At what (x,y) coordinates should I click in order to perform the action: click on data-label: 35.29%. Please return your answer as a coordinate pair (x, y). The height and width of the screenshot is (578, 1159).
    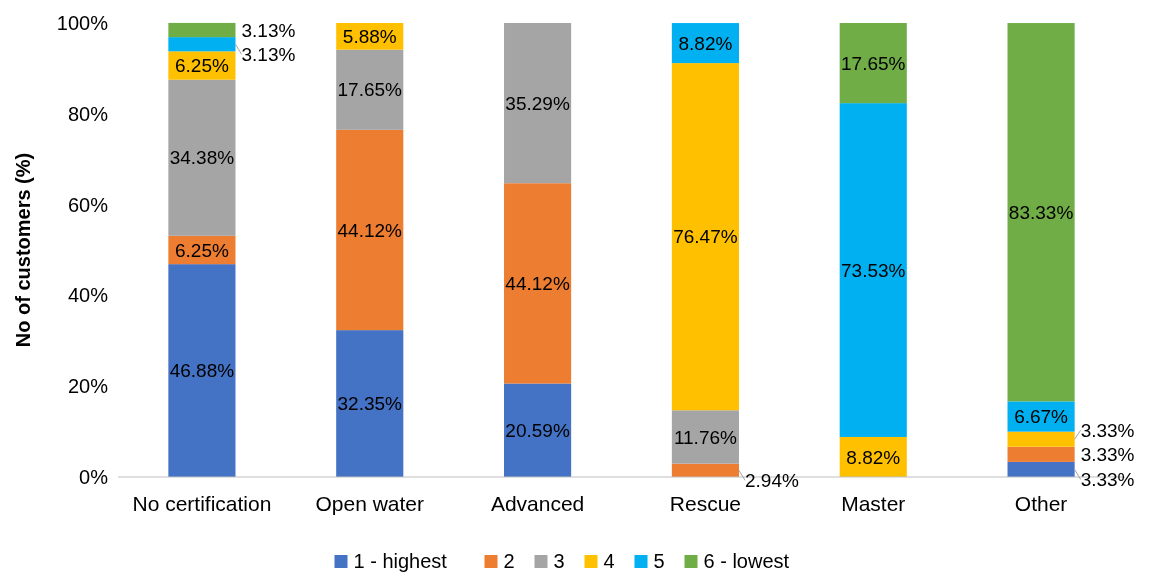
    Looking at the image, I should click on (537, 103).